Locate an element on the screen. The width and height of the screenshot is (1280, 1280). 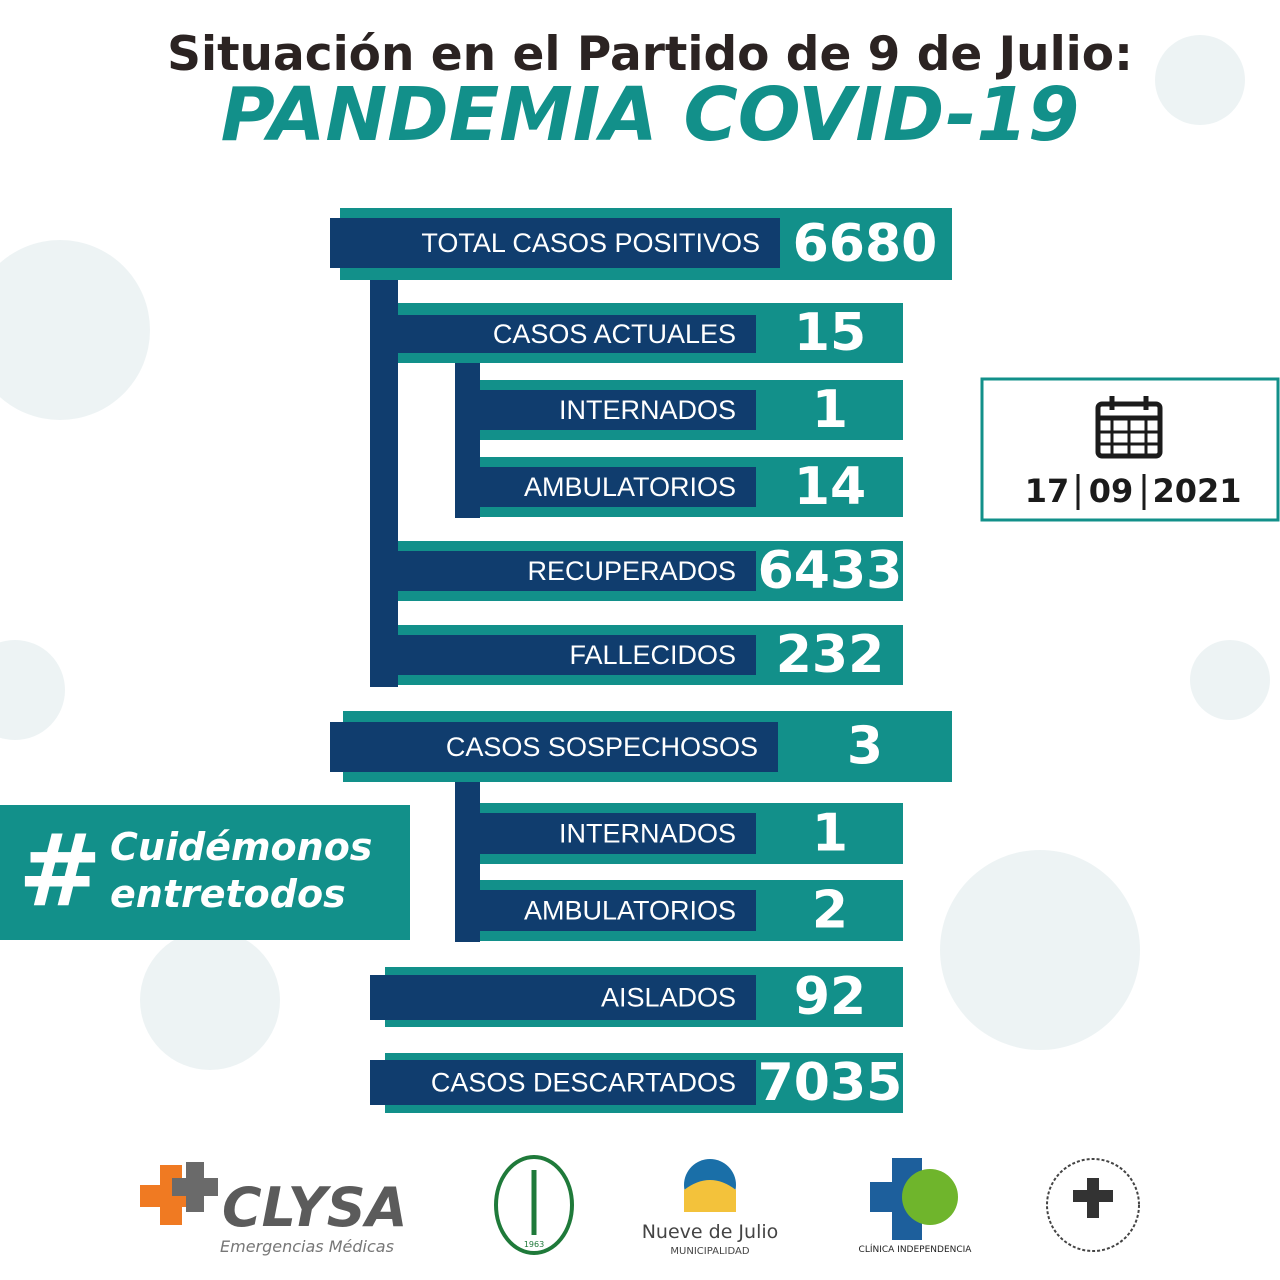
logo-clysa-sub: Emergencias Médicas is located at coordinates (307, 1246).